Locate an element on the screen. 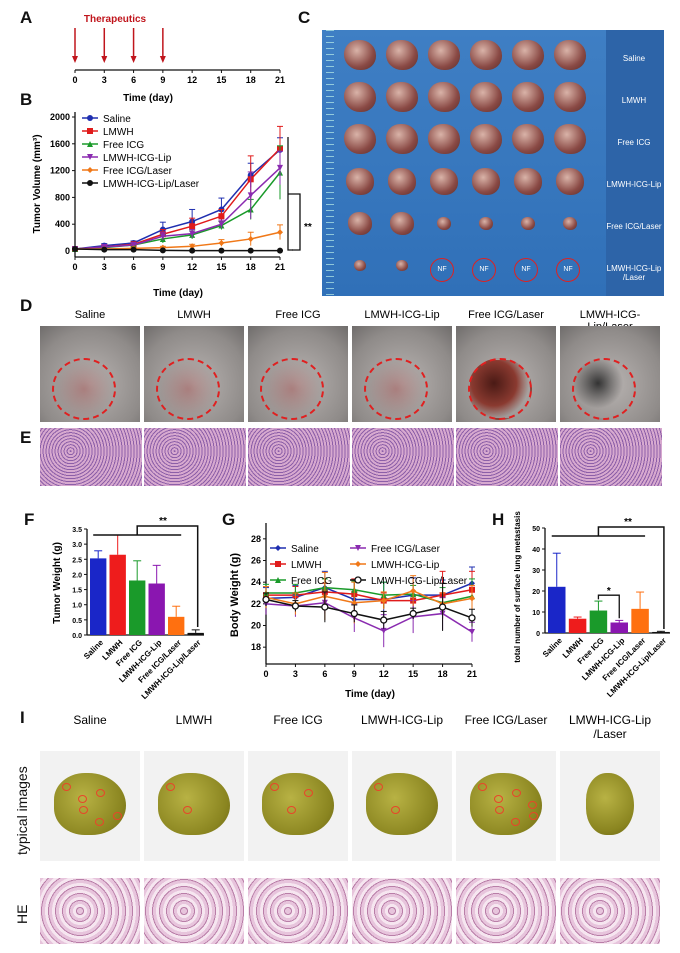 The width and height of the screenshot is (680, 953). y-tick-label: 2000 is located at coordinates (60, 117).